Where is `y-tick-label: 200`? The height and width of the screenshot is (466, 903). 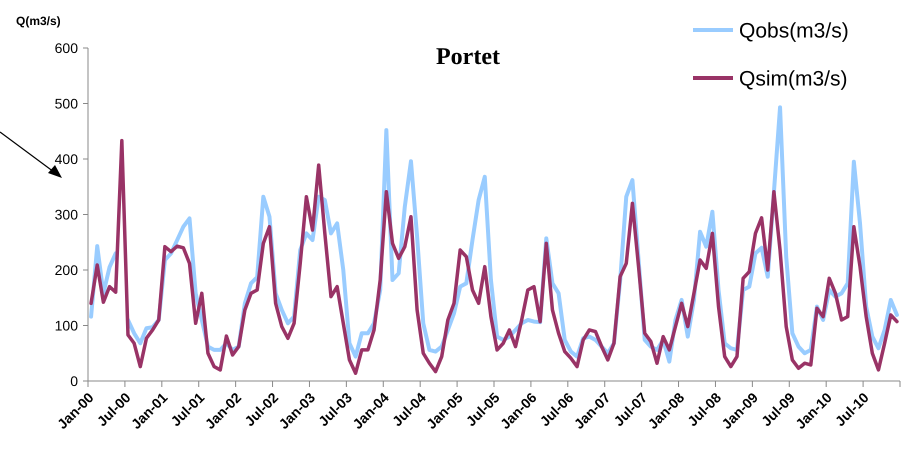
y-tick-label: 200 is located at coordinates (66, 270).